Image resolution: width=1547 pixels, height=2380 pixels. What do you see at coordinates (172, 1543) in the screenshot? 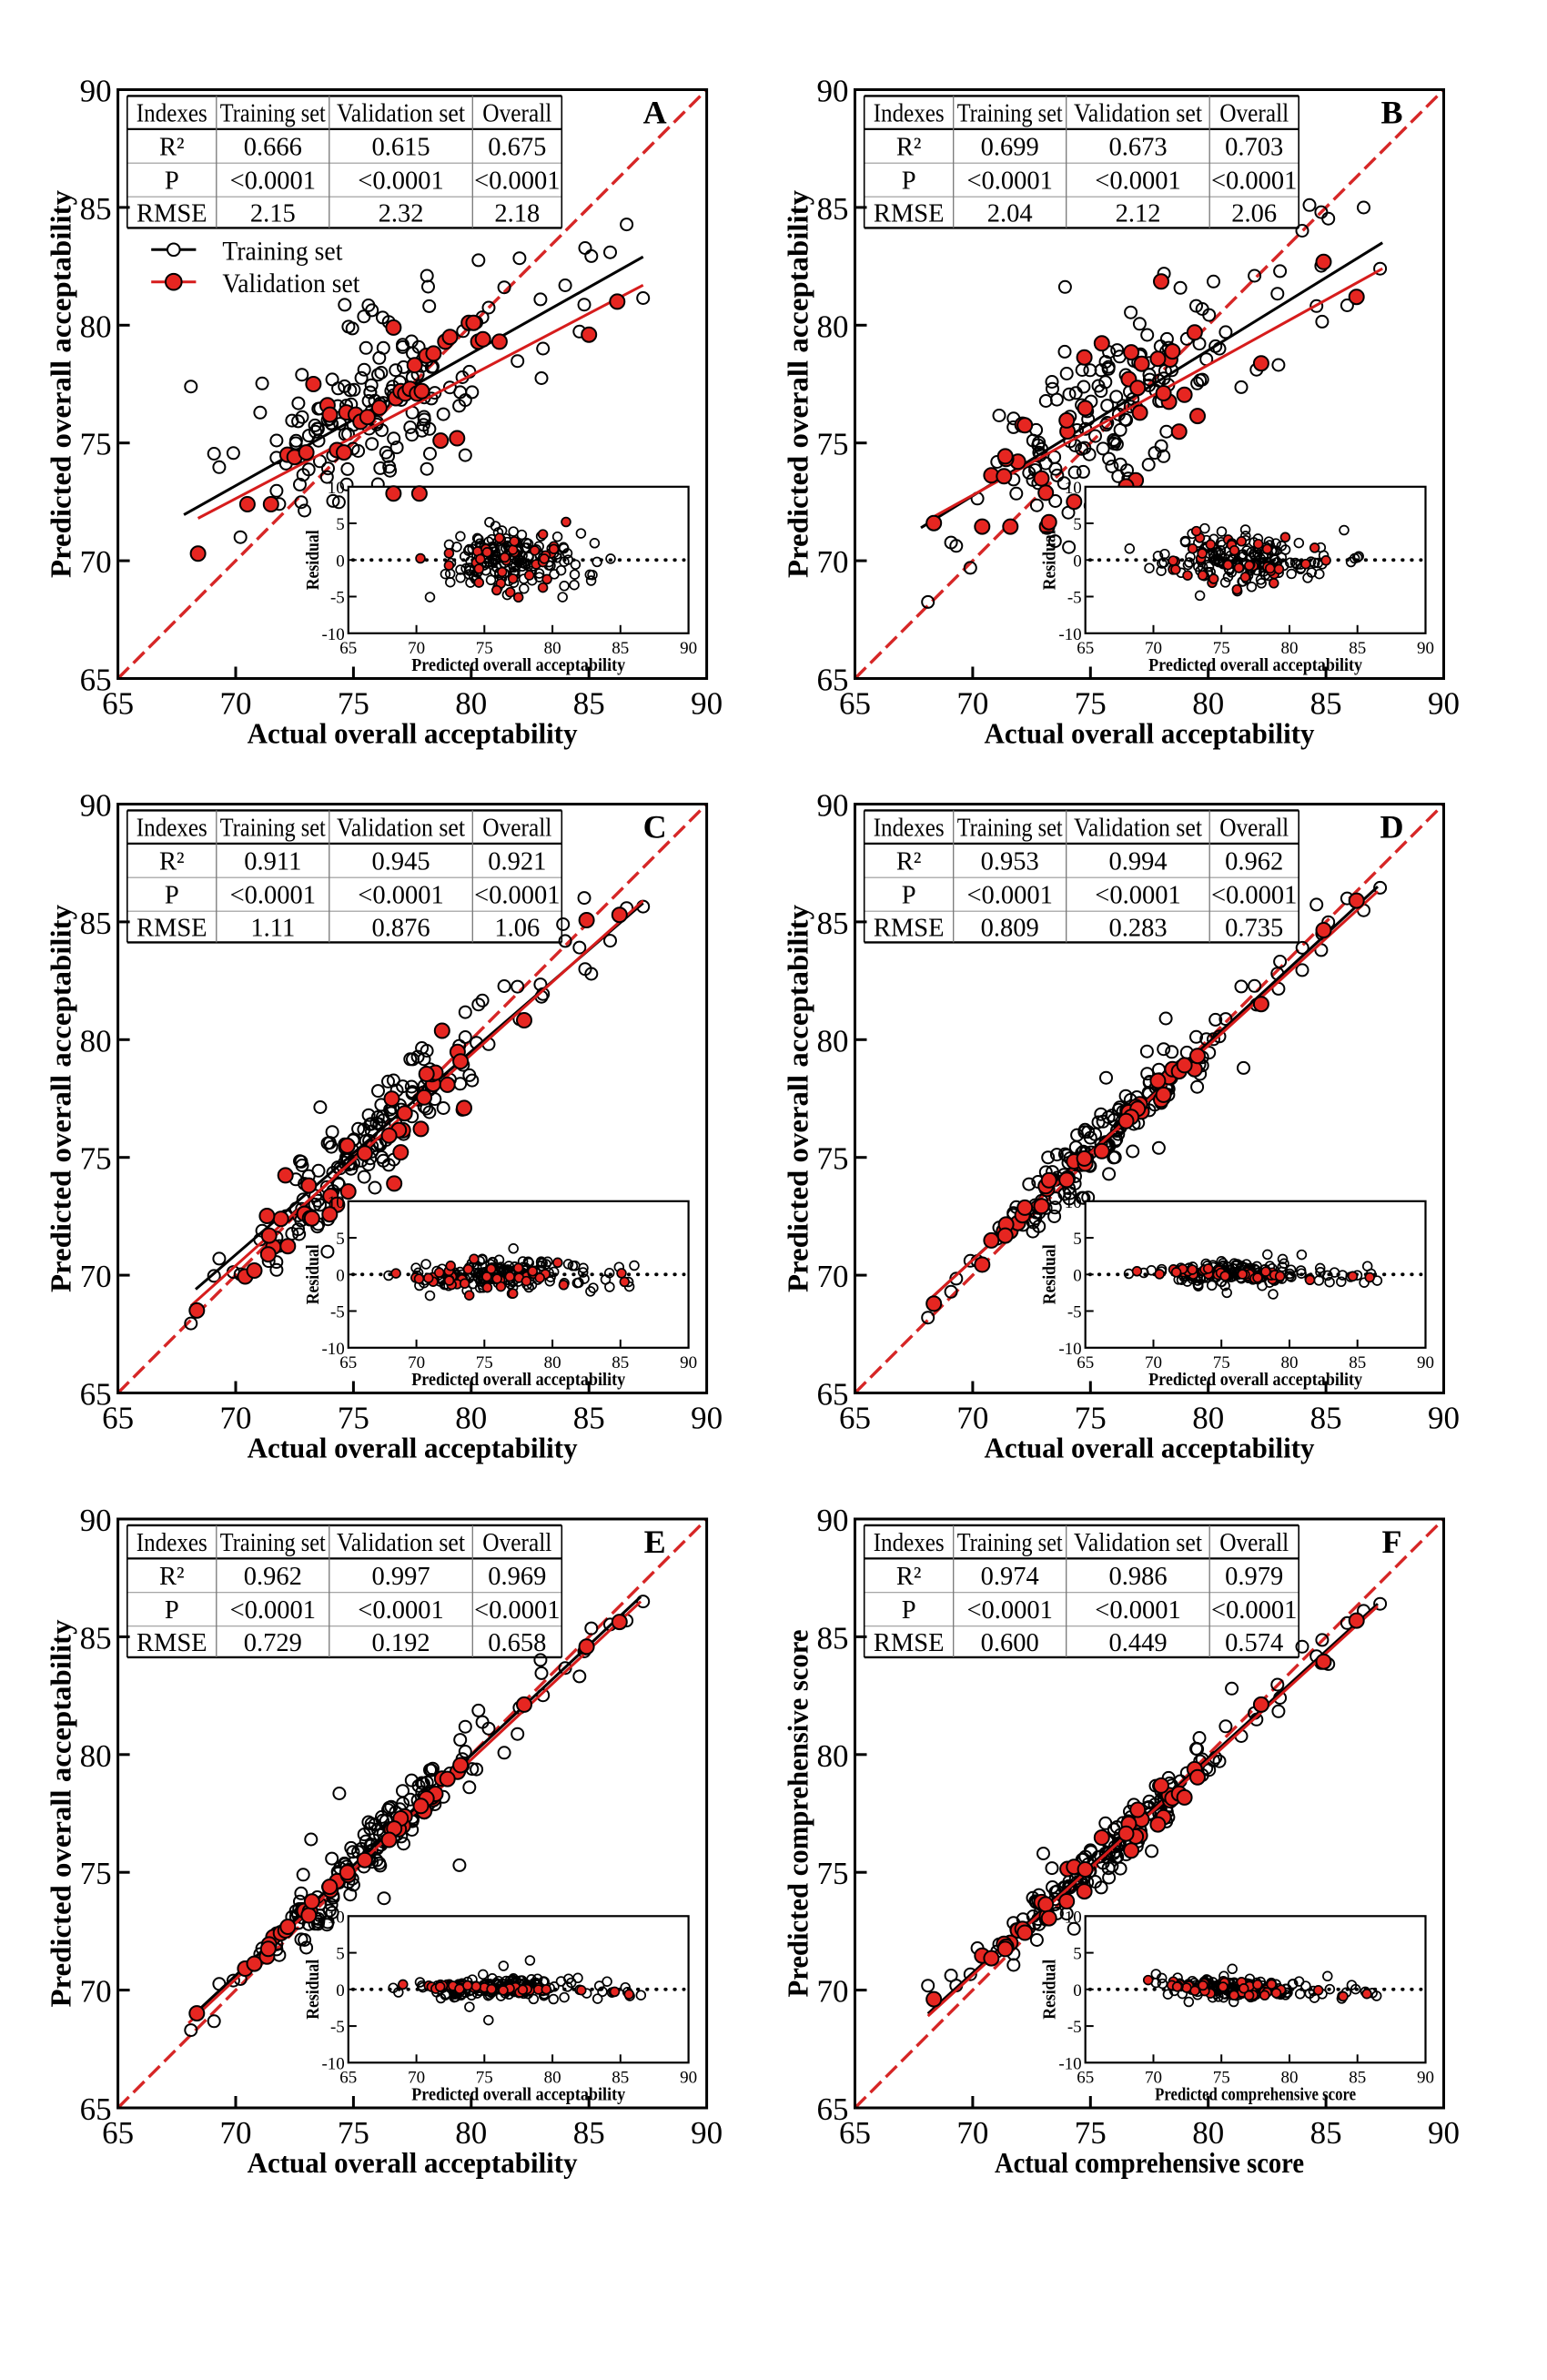
I see `svg-text: Indexes` at bounding box center [172, 1543].